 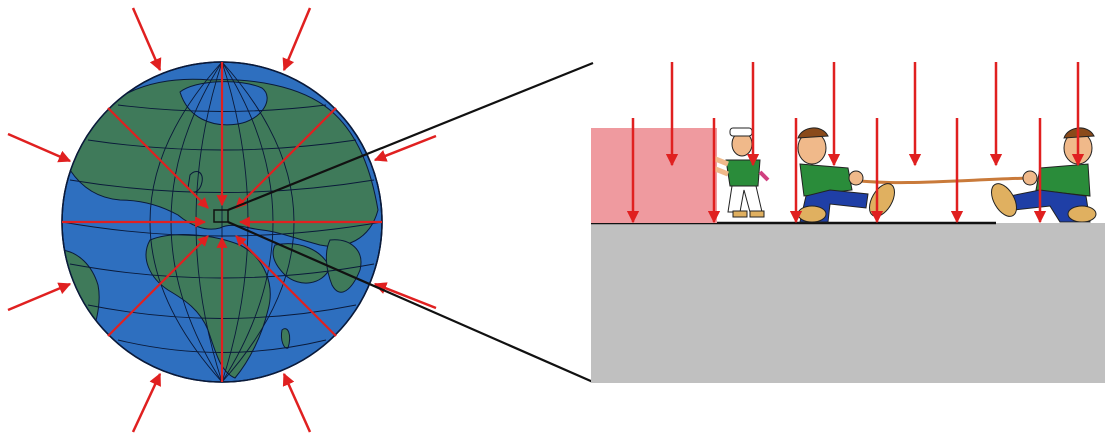 What do you see at coordinates (221, 216) in the screenshot?
I see `zoom-square-icon` at bounding box center [221, 216].